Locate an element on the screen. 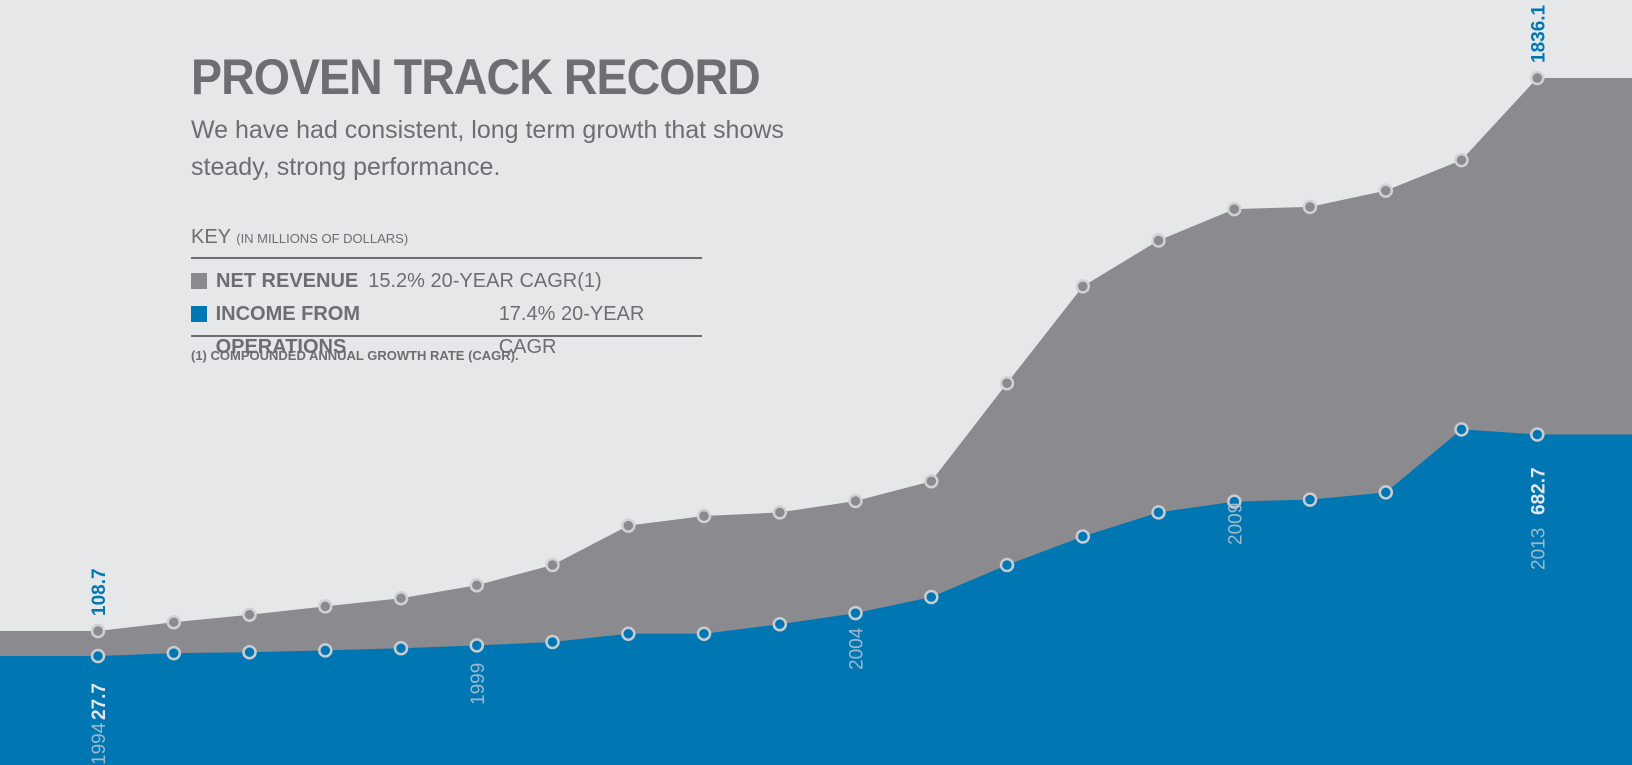 Image resolution: width=1632 pixels, height=765 pixels. income-from-operations-swatch is located at coordinates (199, 314).